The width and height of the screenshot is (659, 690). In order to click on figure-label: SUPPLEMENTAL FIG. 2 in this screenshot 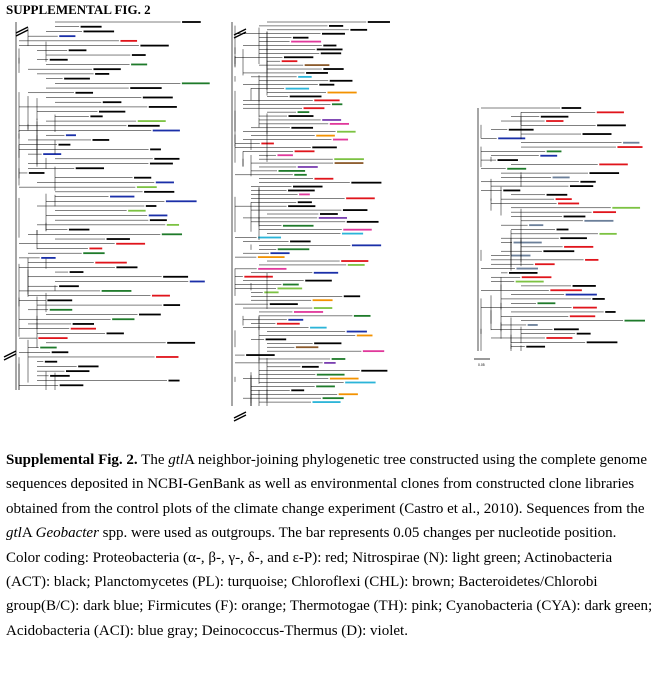, I will do `click(78, 9)`.